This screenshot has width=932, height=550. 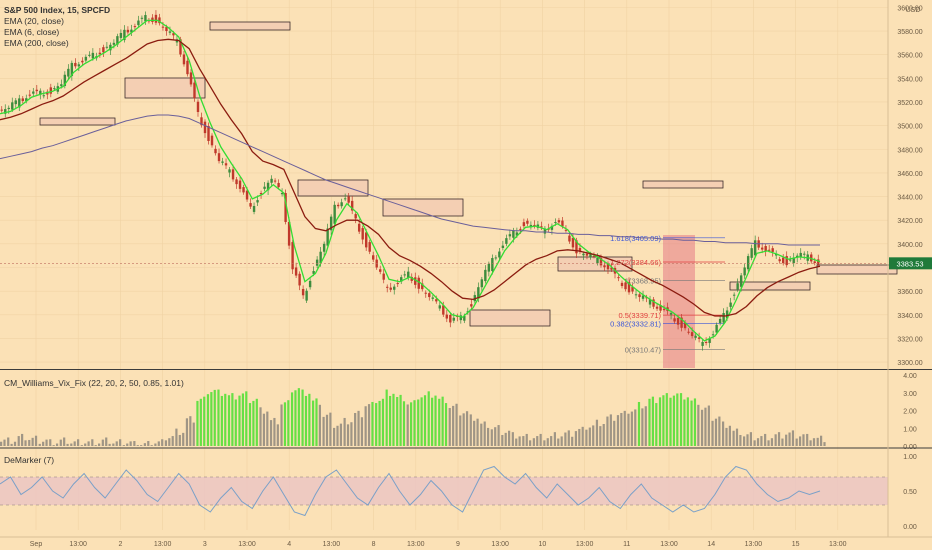 I want to click on time-tick-label: 2, so click(x=120, y=544).